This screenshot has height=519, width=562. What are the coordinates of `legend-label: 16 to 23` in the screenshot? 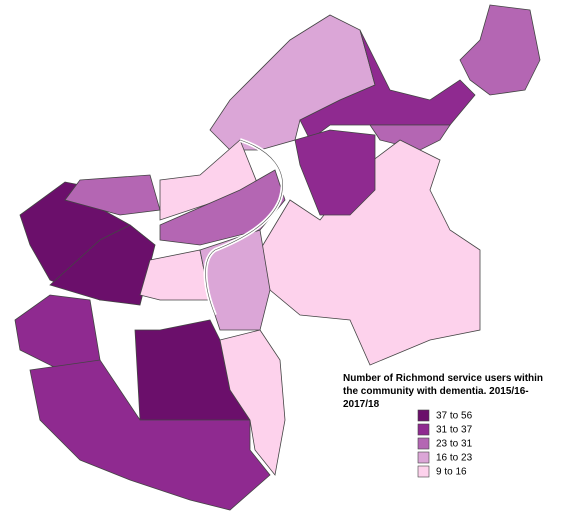 It's located at (454, 458).